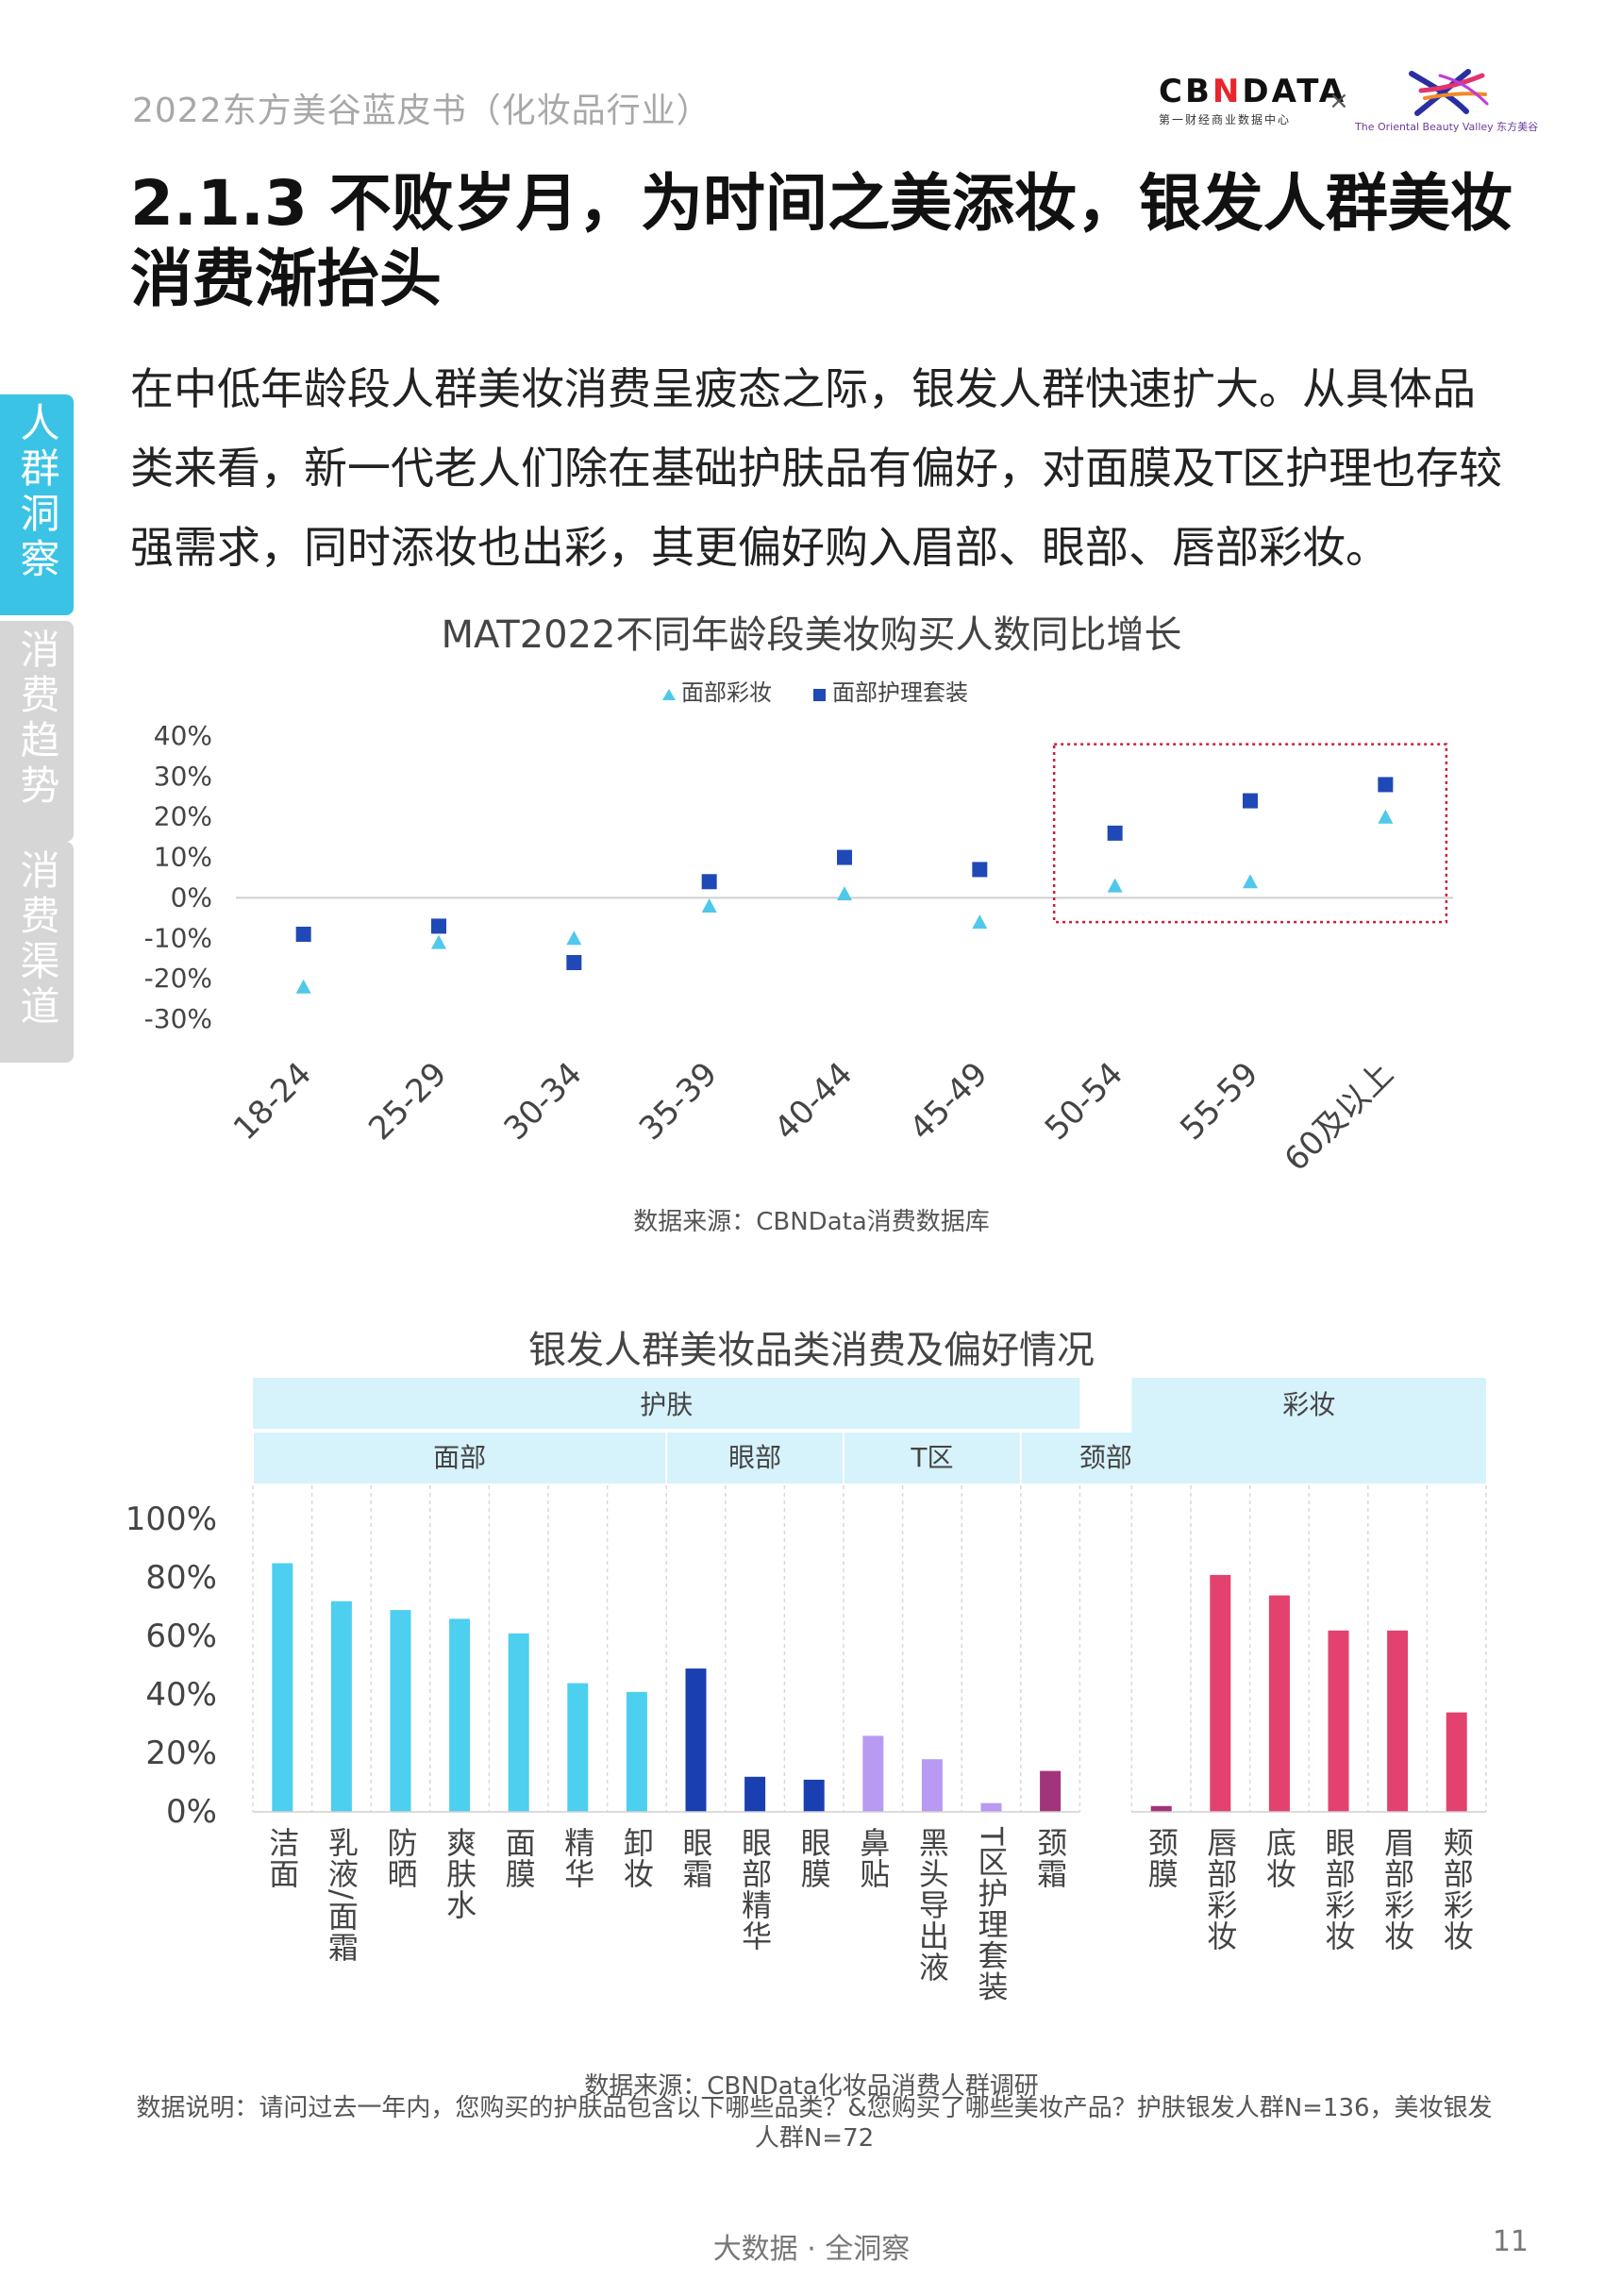  Describe the element at coordinates (814, 1858) in the screenshot. I see `x-tick-label: 眼膜` at that location.